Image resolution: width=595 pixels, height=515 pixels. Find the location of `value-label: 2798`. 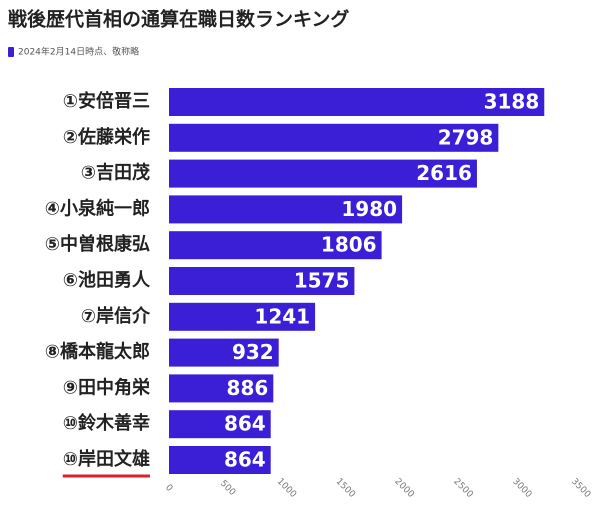

value-label: 2798 is located at coordinates (466, 137).